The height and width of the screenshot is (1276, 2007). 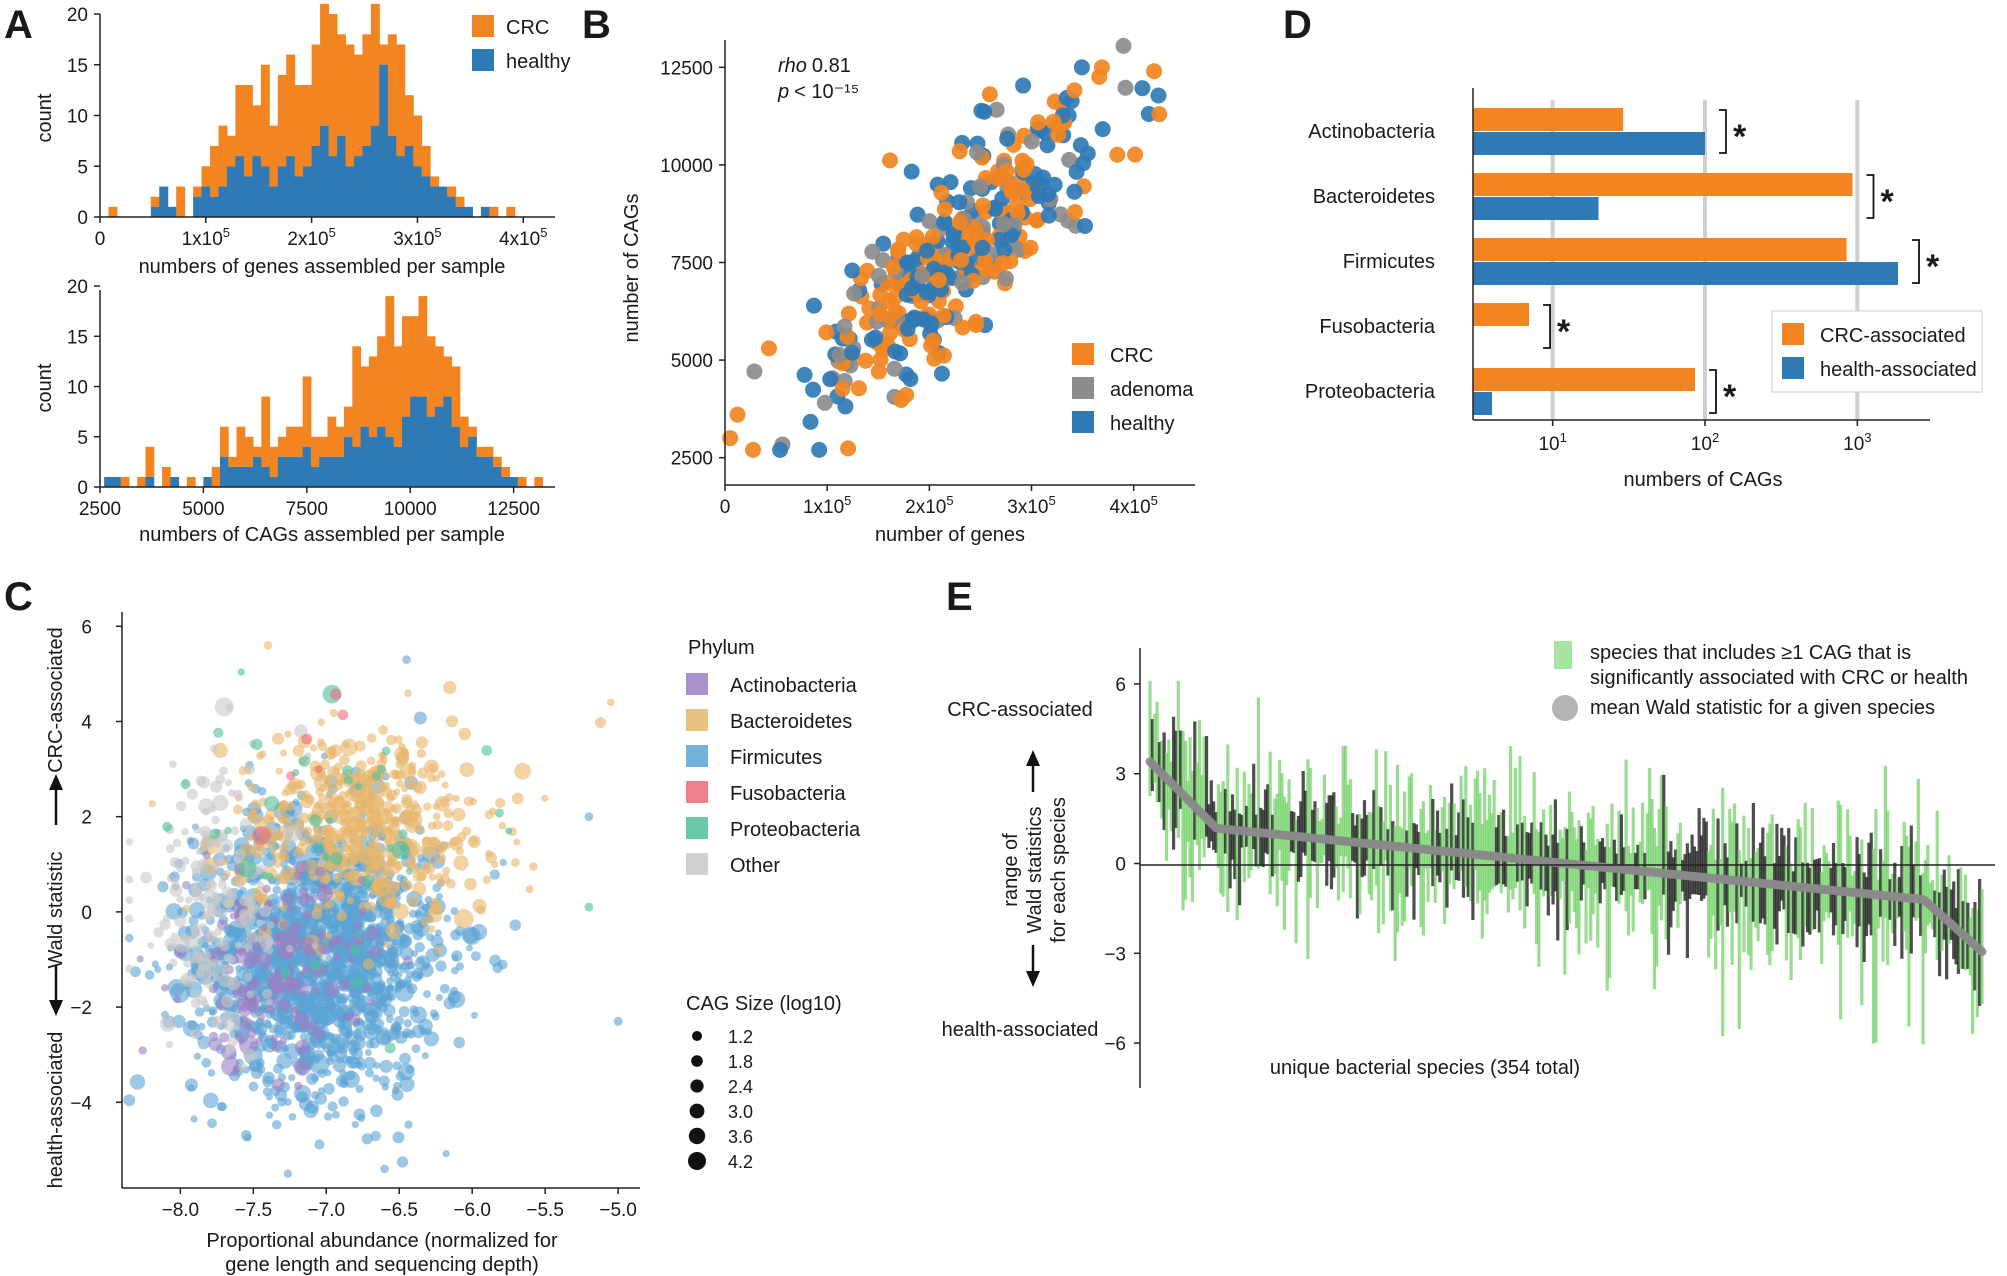 I want to click on panel-letter-e: E, so click(x=959, y=597).